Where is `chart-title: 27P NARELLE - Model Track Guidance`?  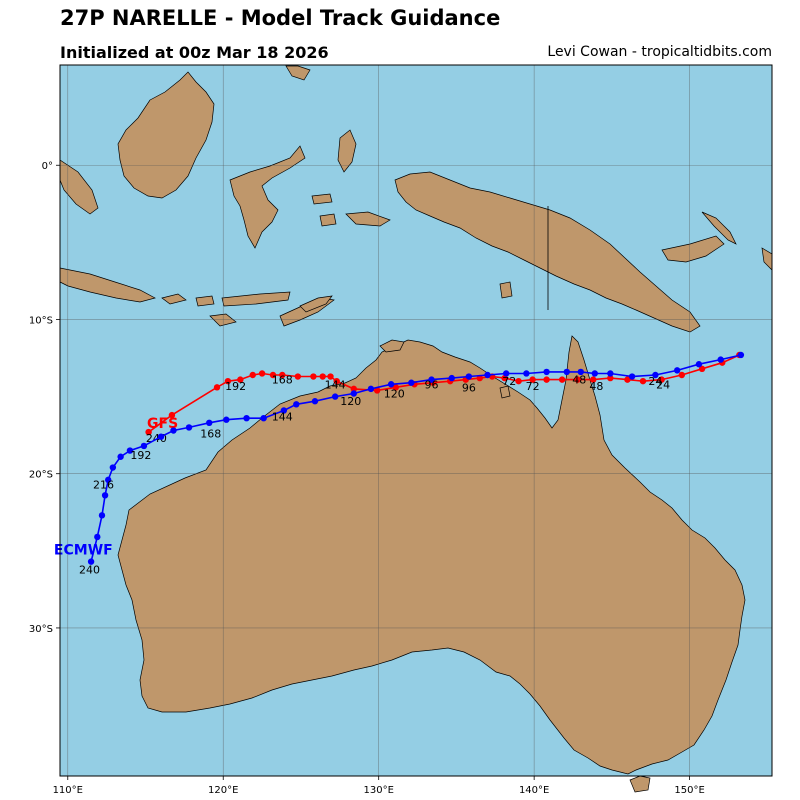 chart-title: 27P NARELLE - Model Track Guidance is located at coordinates (280, 18).